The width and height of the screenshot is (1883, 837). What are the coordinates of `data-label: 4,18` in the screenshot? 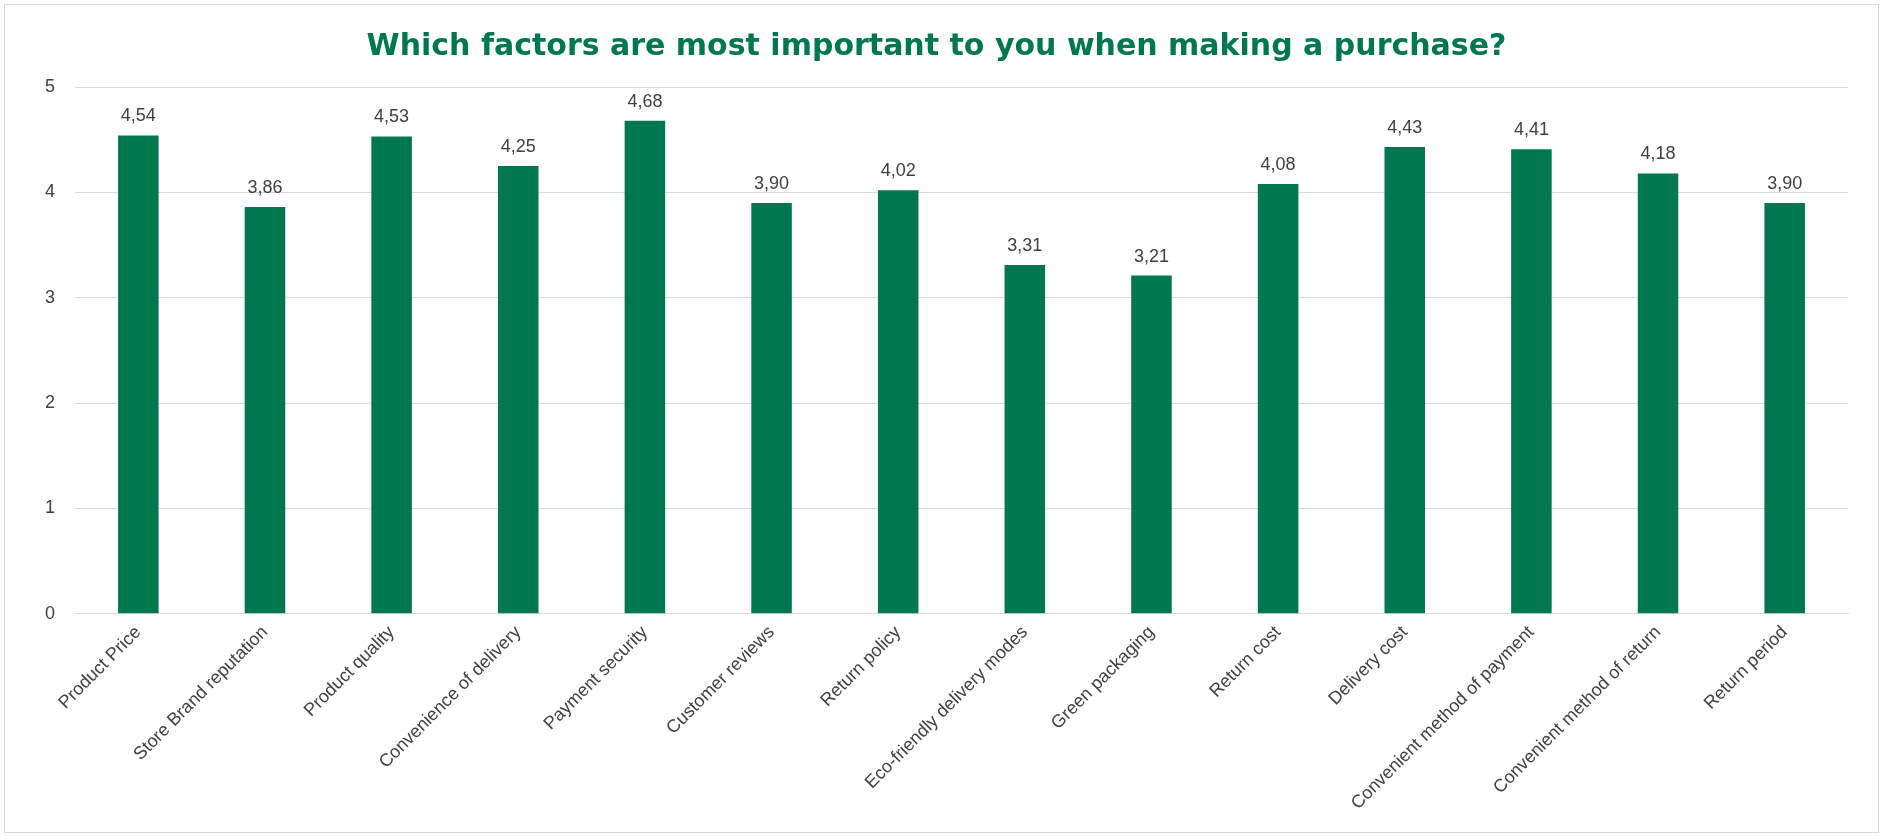 It's located at (1658, 153).